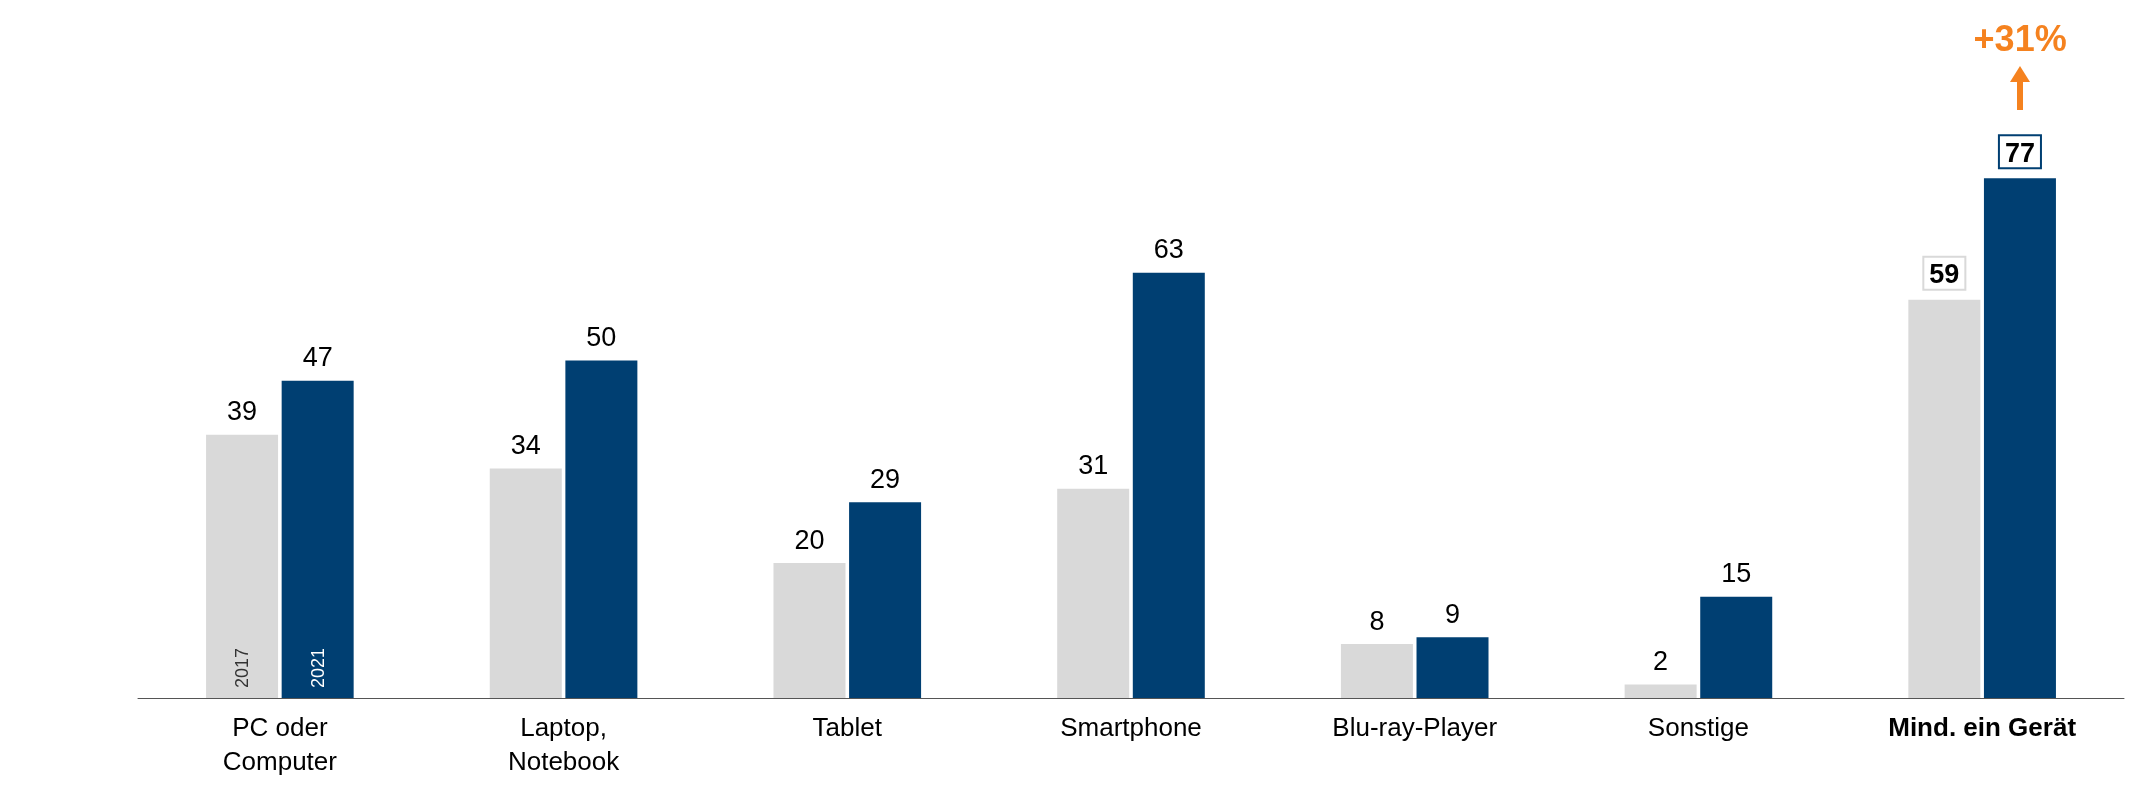 The width and height of the screenshot is (2142, 801). Describe the element at coordinates (847, 727) in the screenshot. I see `x-tick-label: Tablet` at that location.